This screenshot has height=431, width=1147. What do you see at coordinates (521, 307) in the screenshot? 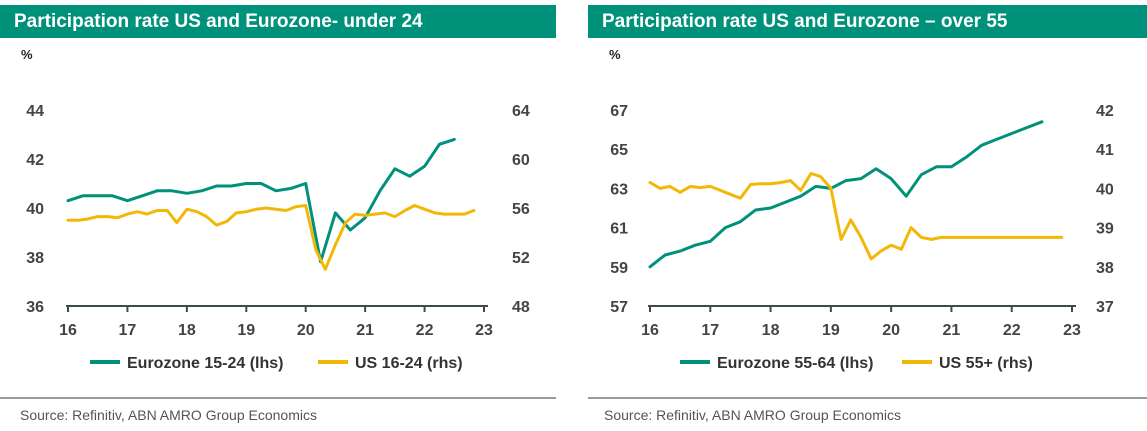
I see `y-right-tick-label: 48` at bounding box center [521, 307].